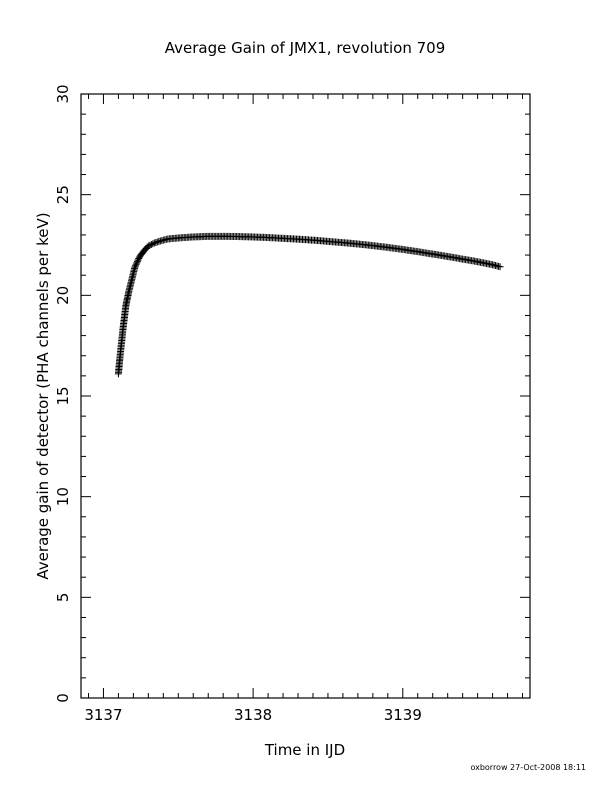 The width and height of the screenshot is (612, 792). I want to click on y-tick-label: 20, so click(63, 295).